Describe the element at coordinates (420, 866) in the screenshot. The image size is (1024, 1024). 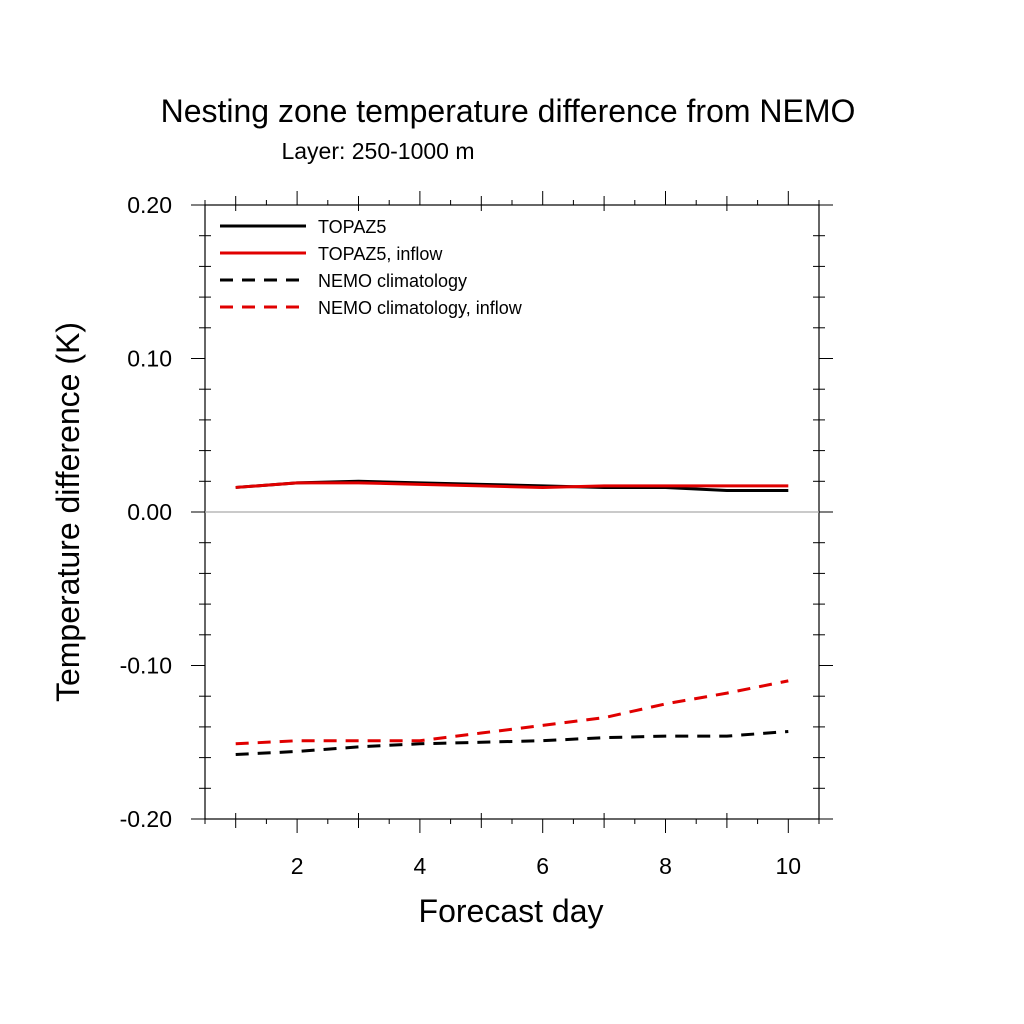
I see `x-tick-label: 4` at that location.